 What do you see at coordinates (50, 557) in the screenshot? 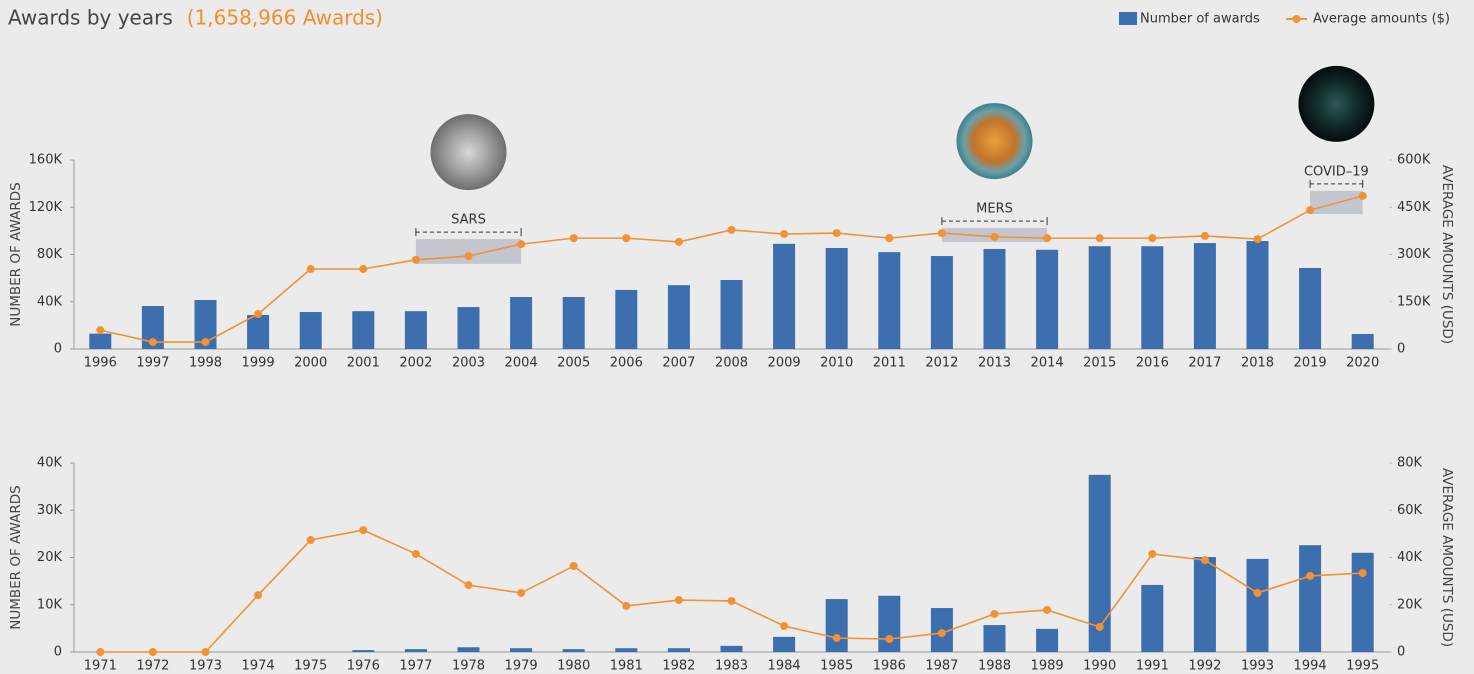
I see `y-tick-label: 20K` at bounding box center [50, 557].